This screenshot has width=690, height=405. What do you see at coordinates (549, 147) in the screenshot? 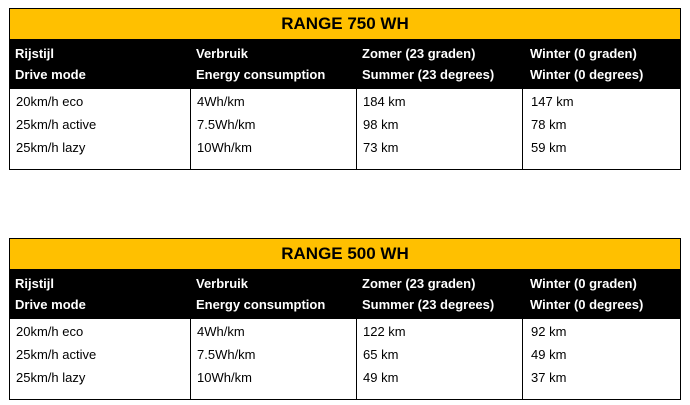
I see `table-cell: 59 km` at bounding box center [549, 147].